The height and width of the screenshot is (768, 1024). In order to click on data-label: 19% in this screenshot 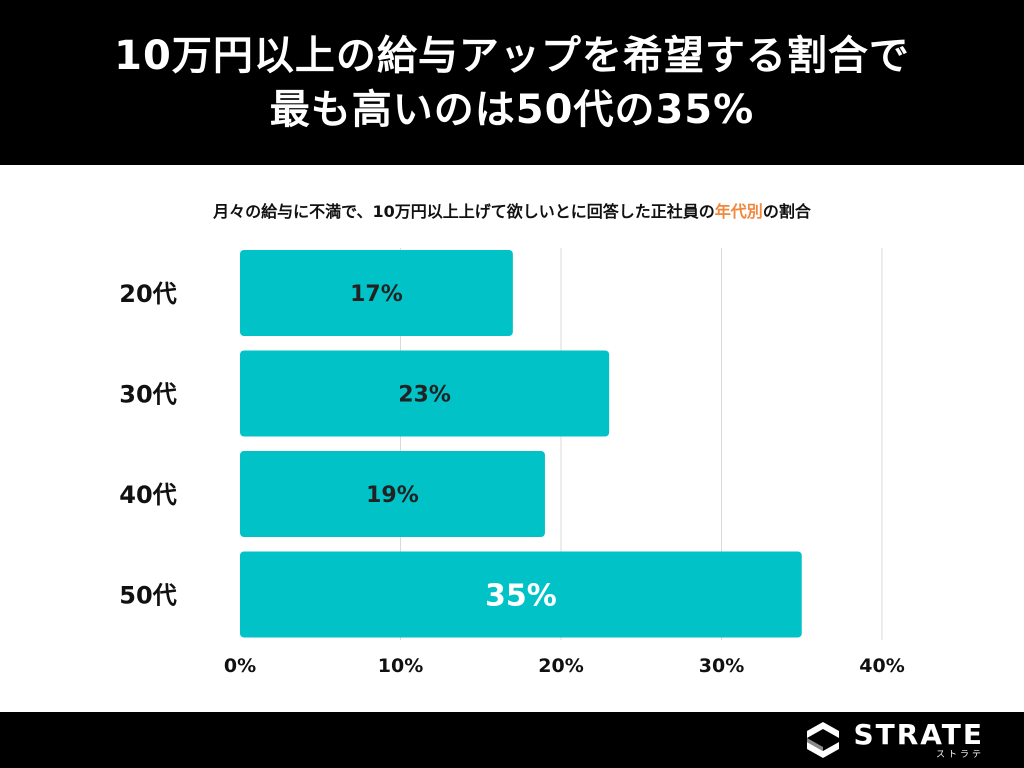, I will do `click(392, 495)`.